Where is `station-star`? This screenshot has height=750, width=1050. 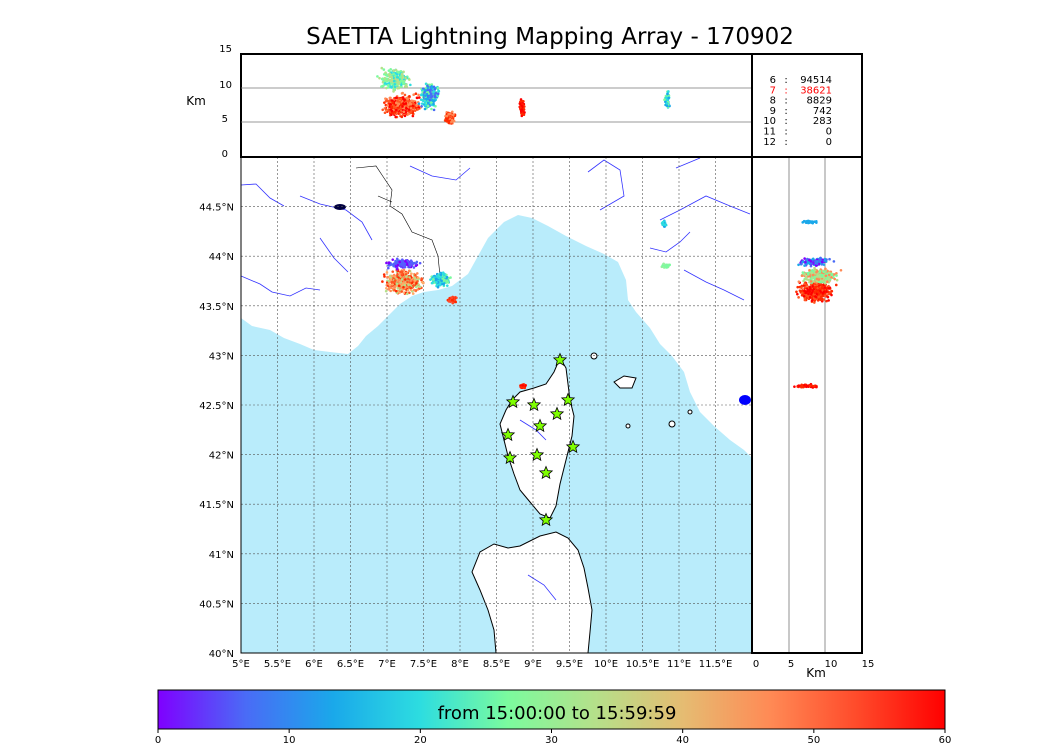
station-star is located at coordinates (513, 401).